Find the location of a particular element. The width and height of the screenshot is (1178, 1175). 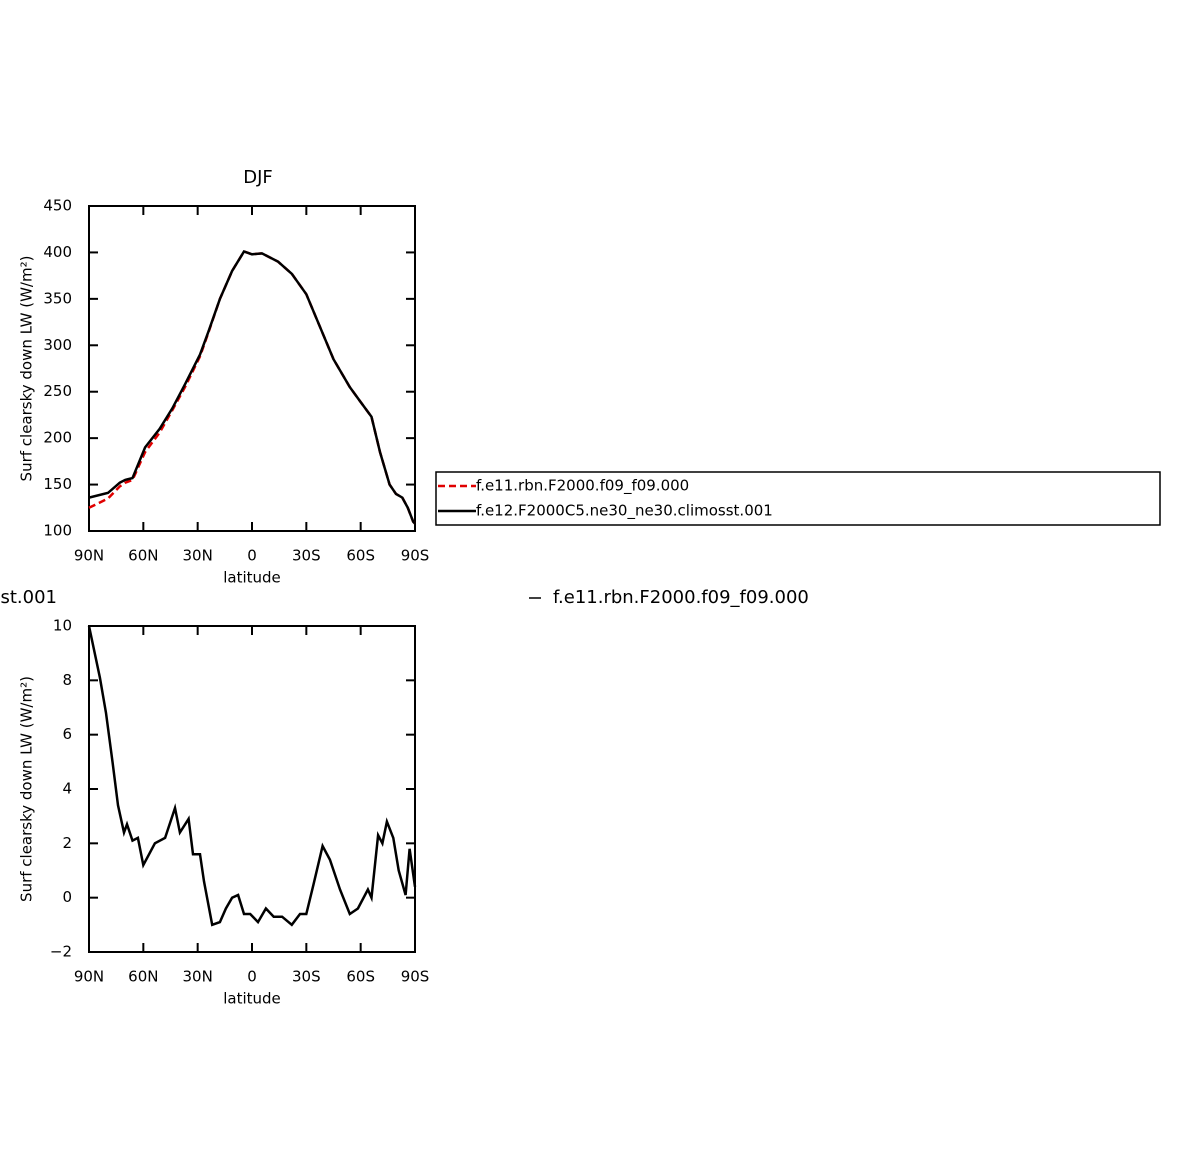

y-tick-label: 300 is located at coordinates (57, 345).